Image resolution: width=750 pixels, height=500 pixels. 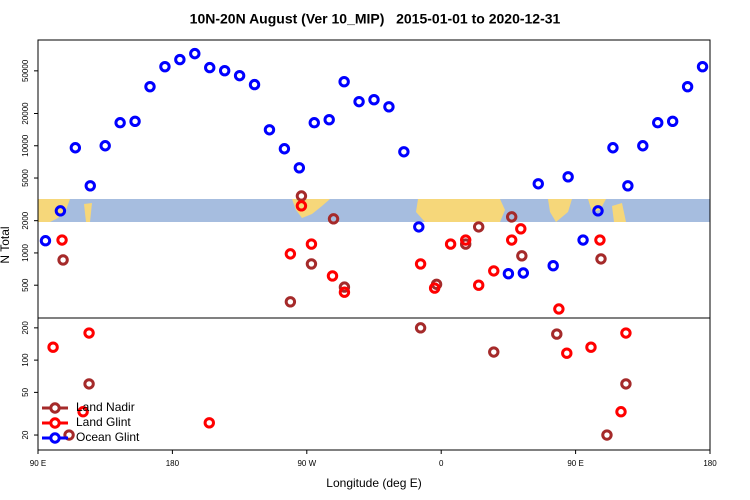 I want to click on y-tick-label: 500, so click(x=25, y=285).